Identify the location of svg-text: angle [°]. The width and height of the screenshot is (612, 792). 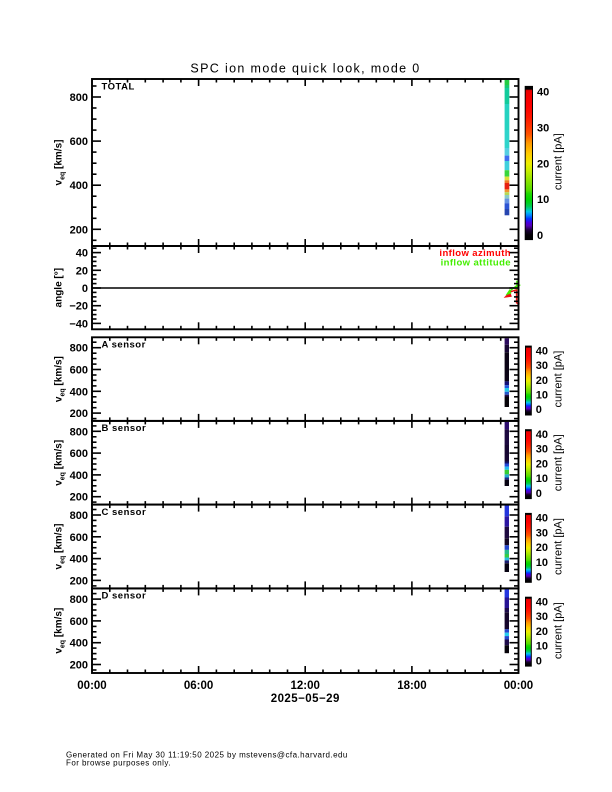
(59, 288).